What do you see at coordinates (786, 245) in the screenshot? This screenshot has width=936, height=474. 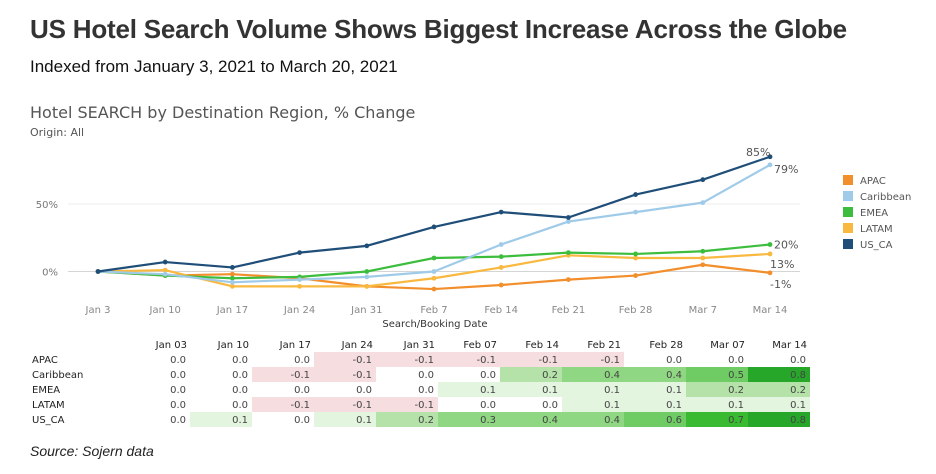 I see `end-label-emea: 20%` at bounding box center [786, 245].